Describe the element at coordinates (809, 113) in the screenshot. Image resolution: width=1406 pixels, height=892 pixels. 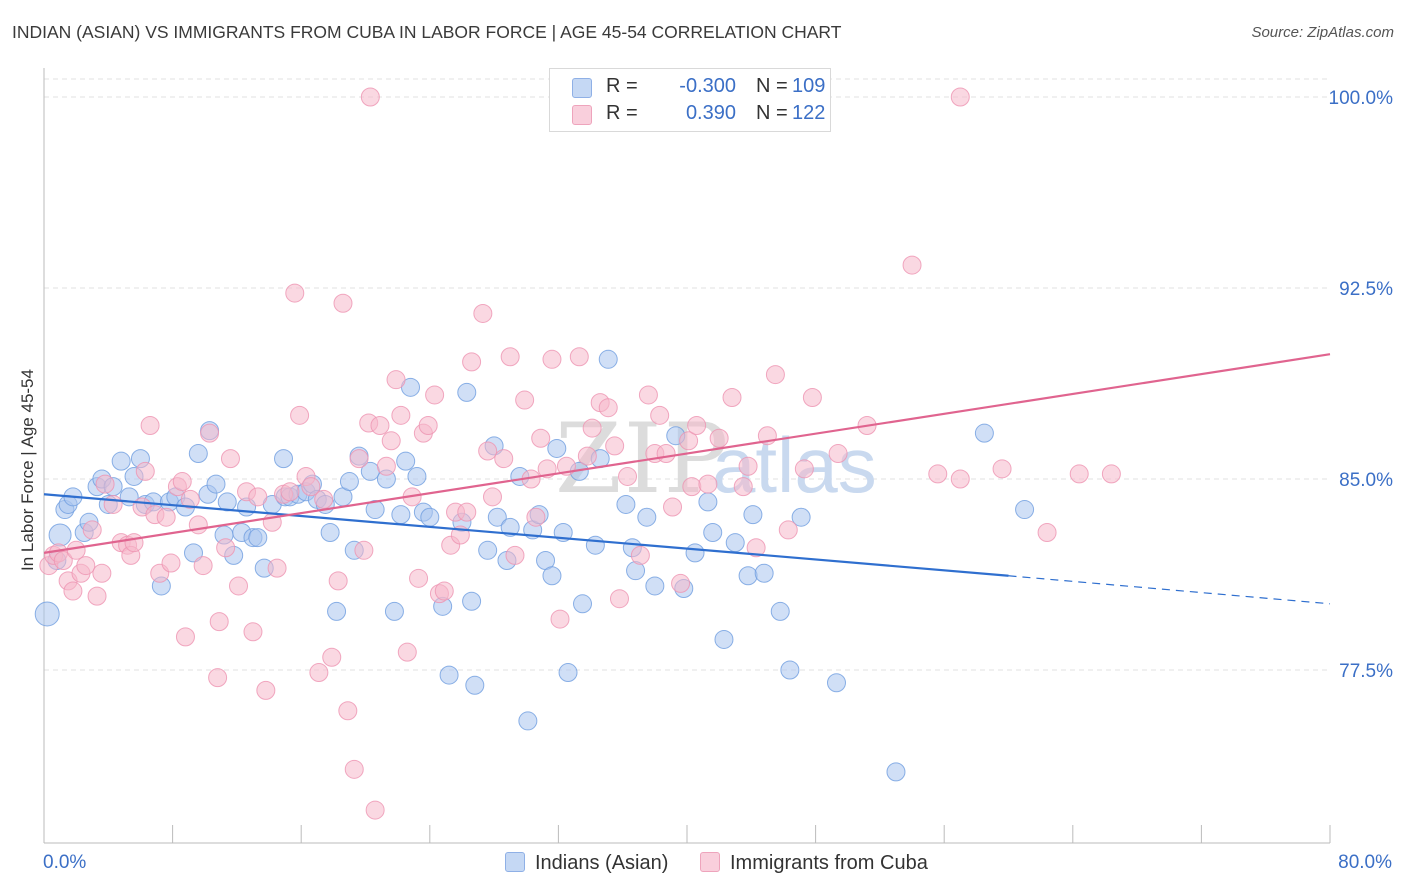
I see `n-value: 122` at that location.